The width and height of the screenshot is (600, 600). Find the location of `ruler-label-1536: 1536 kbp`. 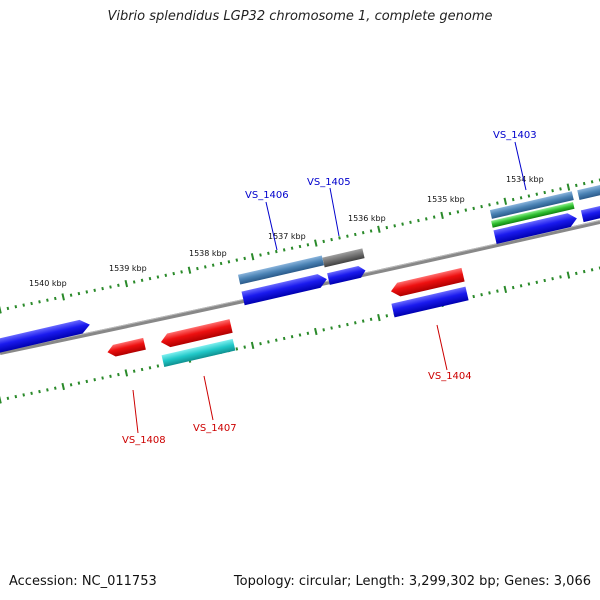

ruler-label-1536: 1536 kbp is located at coordinates (367, 218).